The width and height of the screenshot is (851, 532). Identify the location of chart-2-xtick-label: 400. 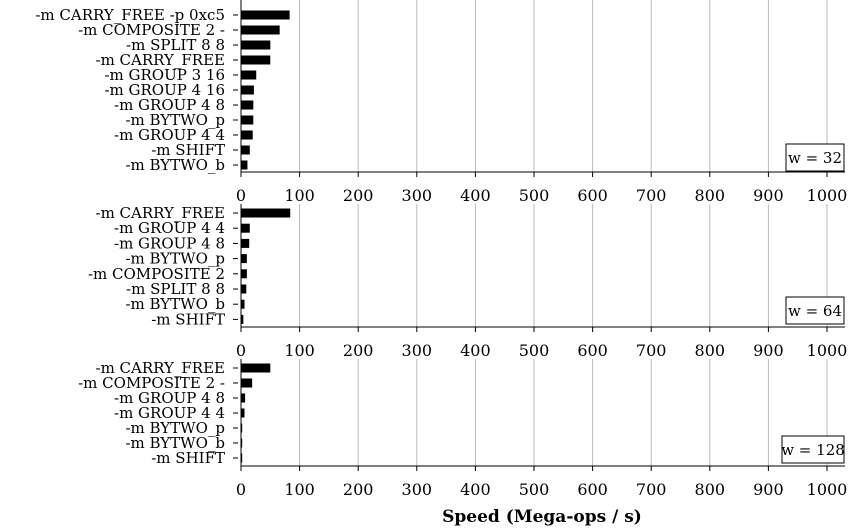
(475, 350).